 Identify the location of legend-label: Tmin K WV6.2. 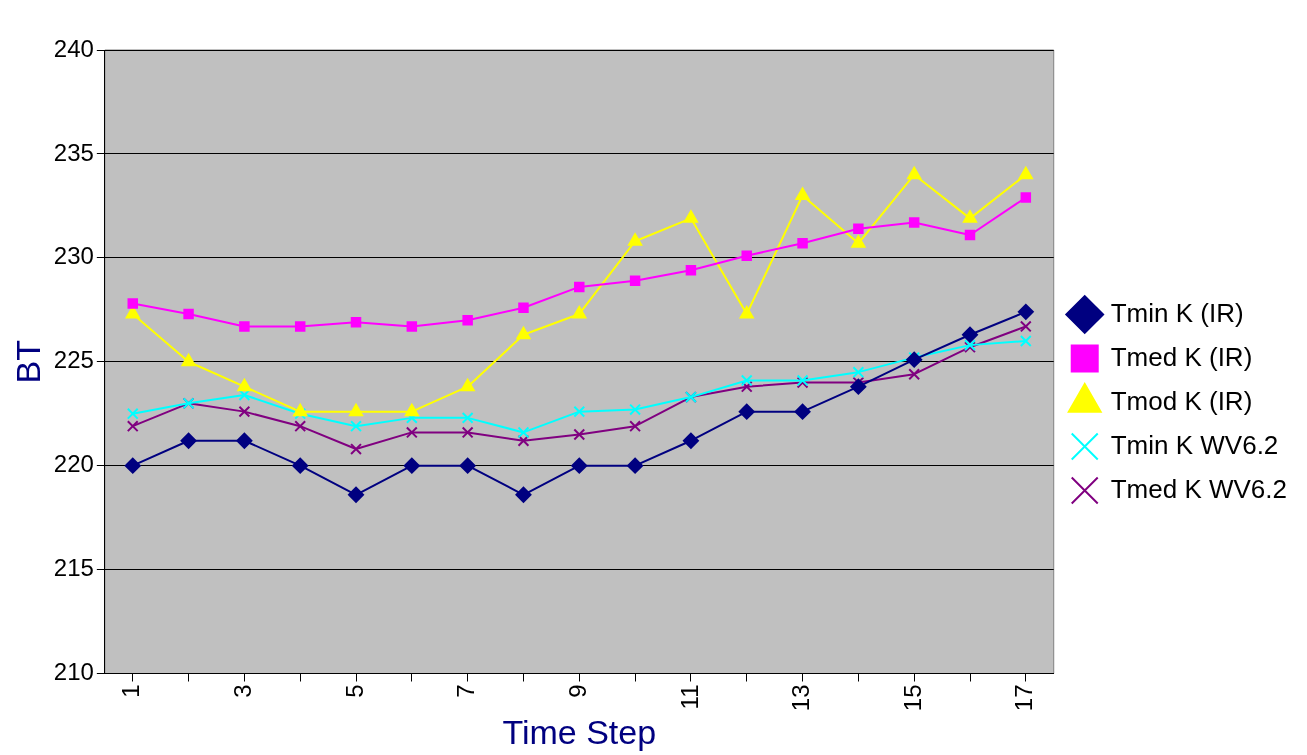
(1194, 444).